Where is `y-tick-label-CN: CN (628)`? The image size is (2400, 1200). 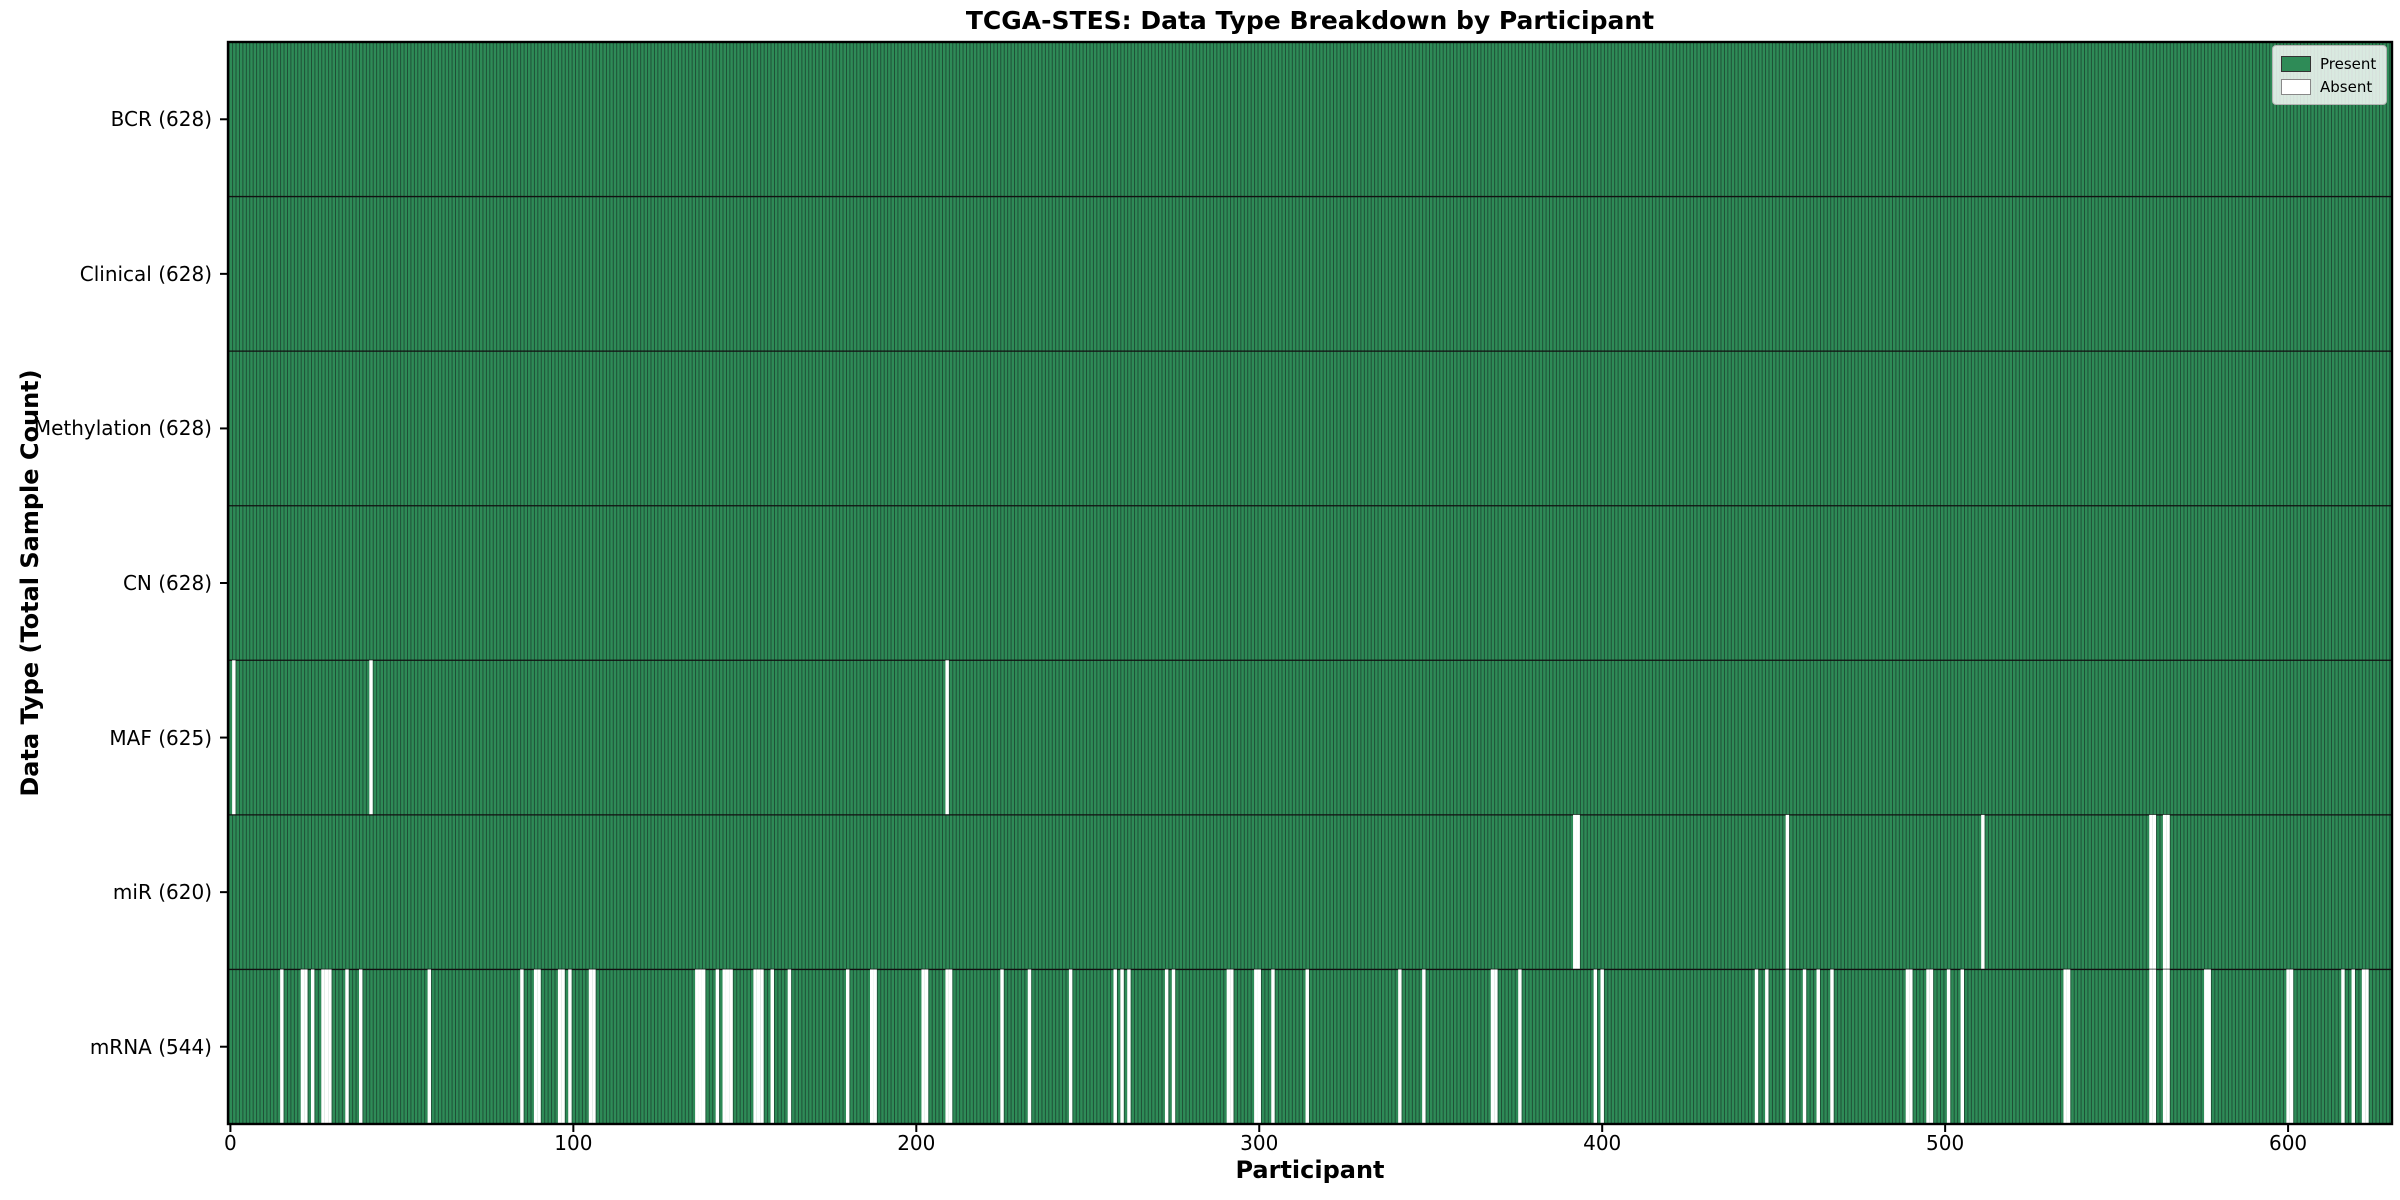 y-tick-label-CN: CN (628) is located at coordinates (167, 583).